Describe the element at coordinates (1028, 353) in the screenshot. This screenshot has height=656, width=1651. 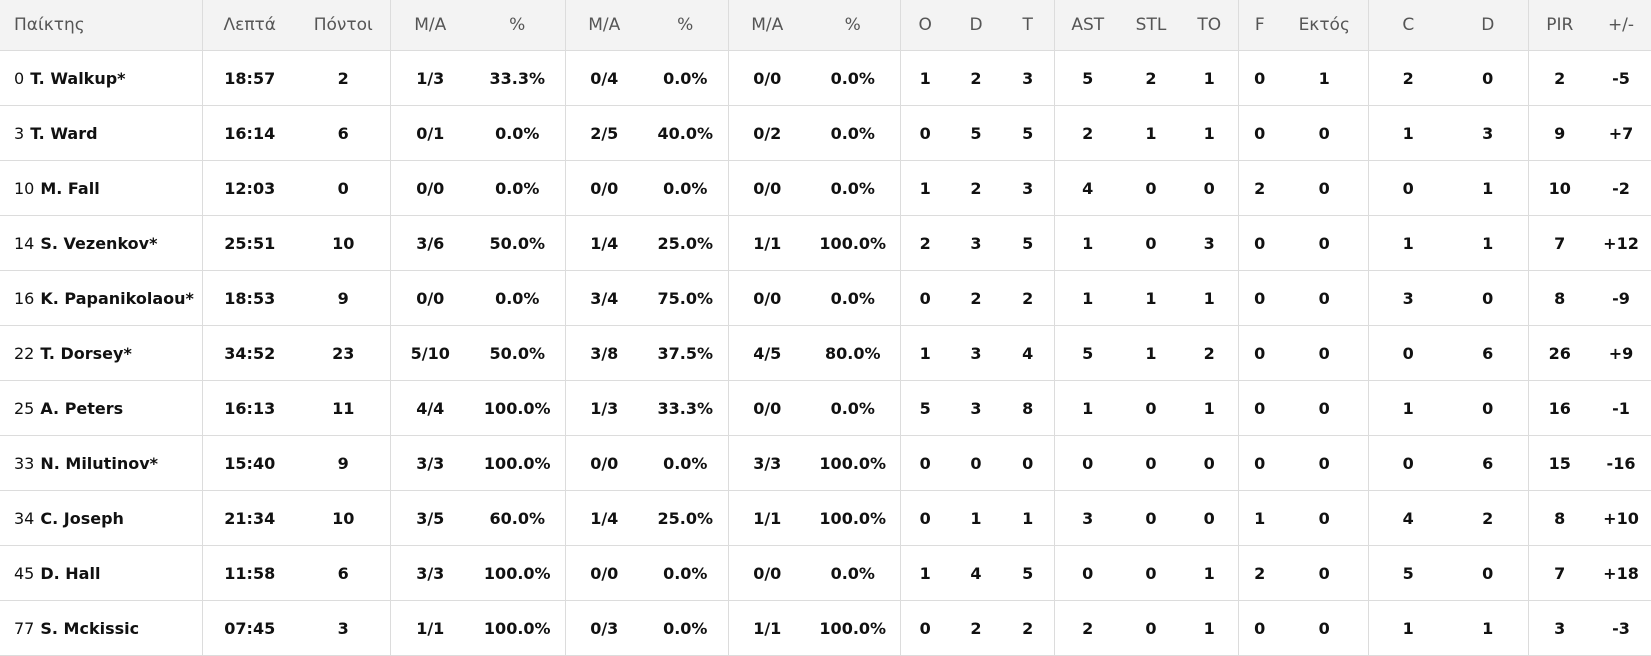
I see `stat-total-rebounds: 4` at that location.